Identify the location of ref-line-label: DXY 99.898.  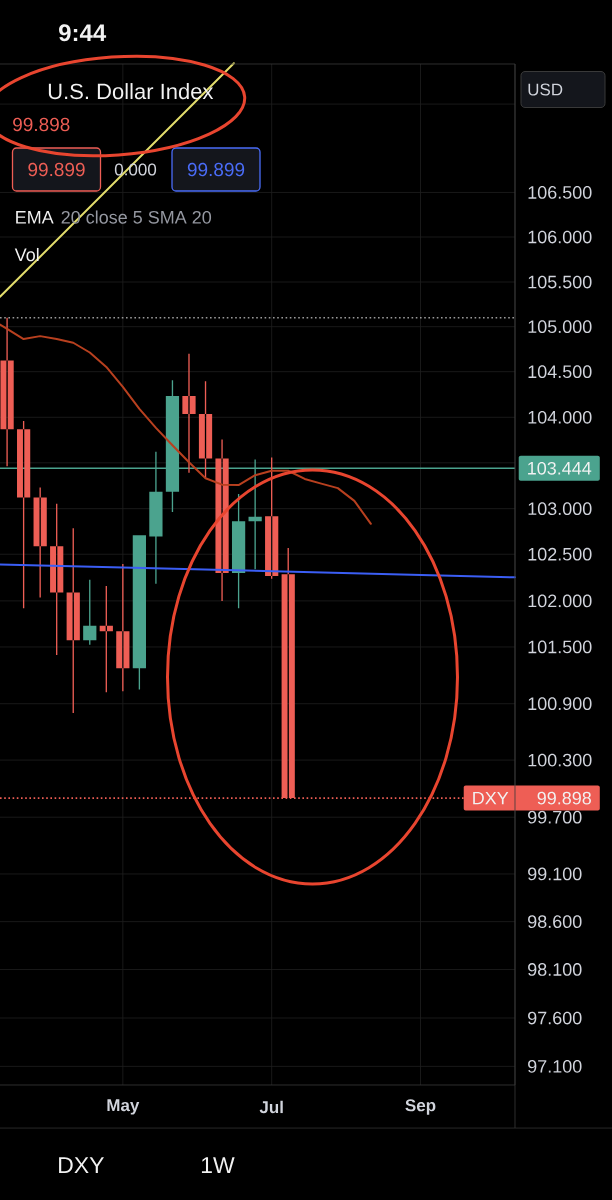
(532, 798).